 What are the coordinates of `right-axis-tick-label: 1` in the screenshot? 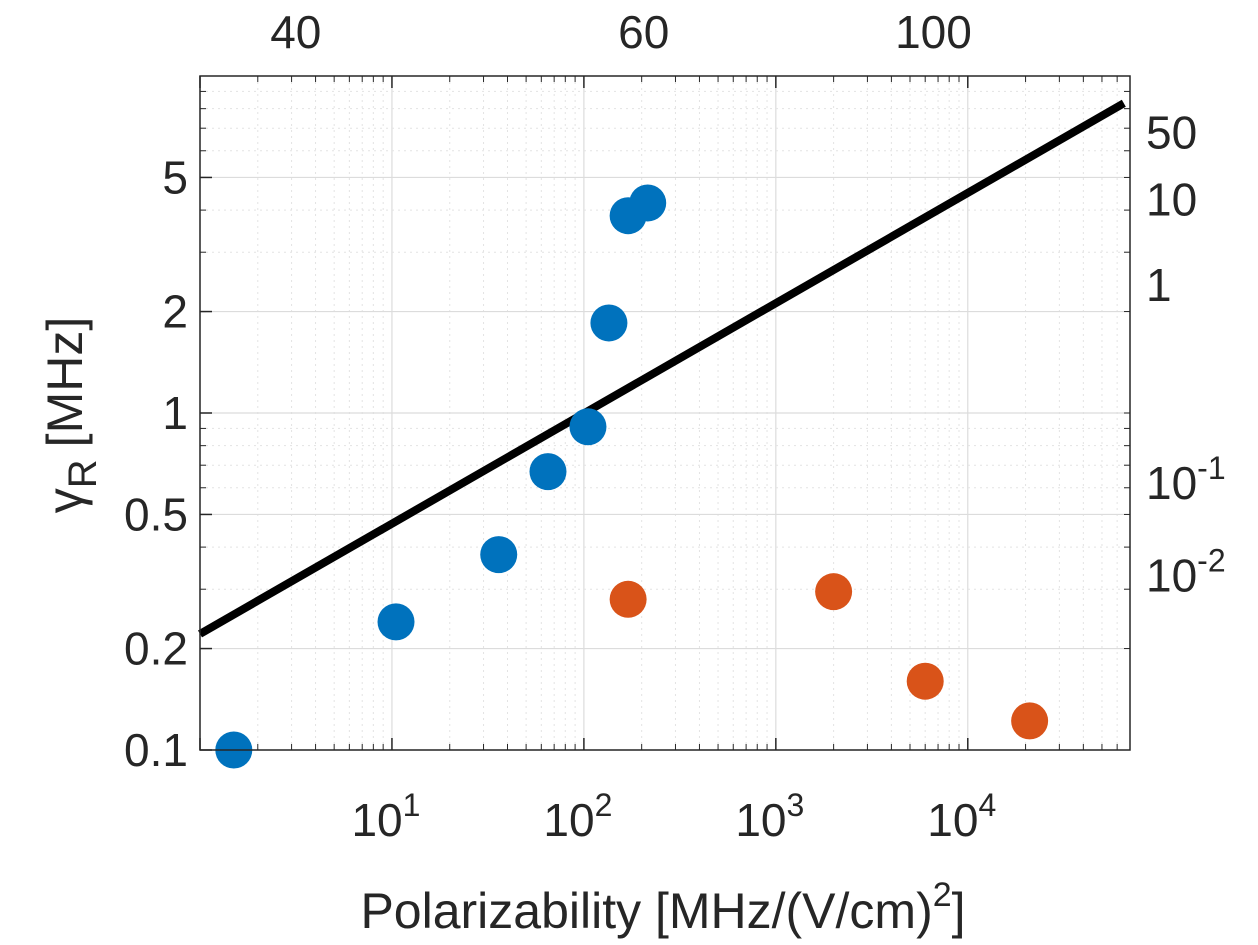 It's located at (1159, 285).